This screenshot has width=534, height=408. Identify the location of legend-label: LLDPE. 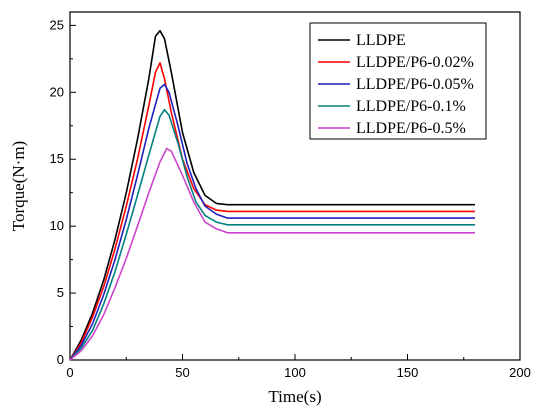
(381, 40).